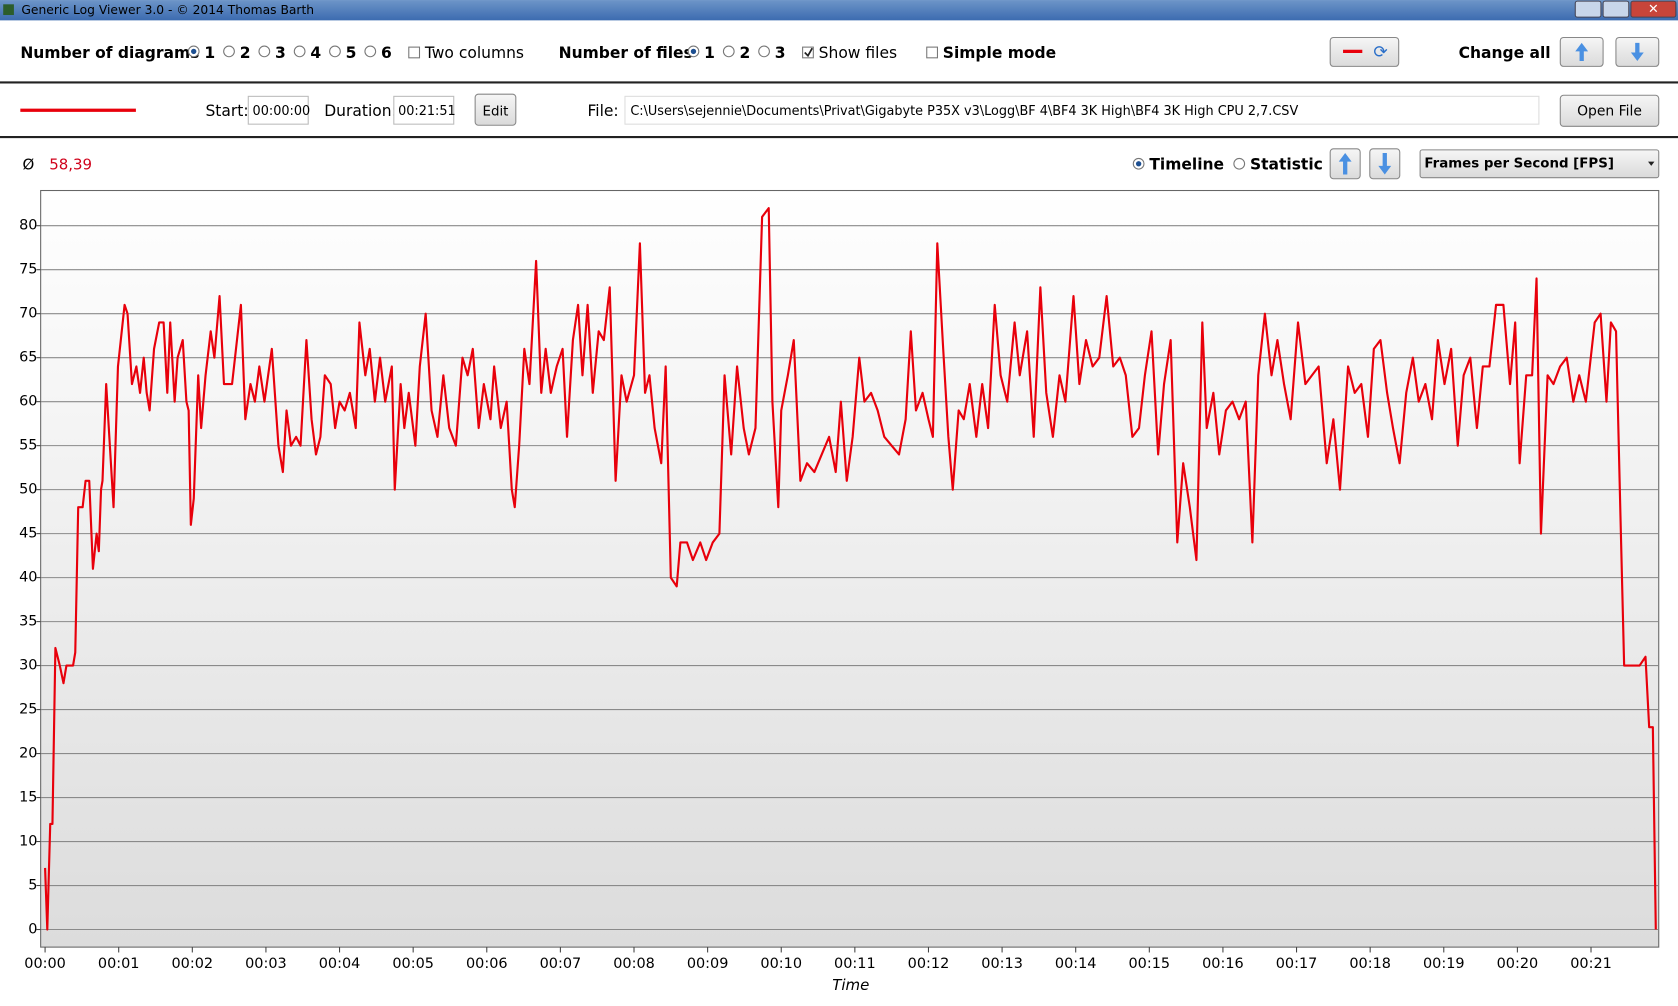 The image size is (1678, 1006). I want to click on check-mark, so click(808, 52).